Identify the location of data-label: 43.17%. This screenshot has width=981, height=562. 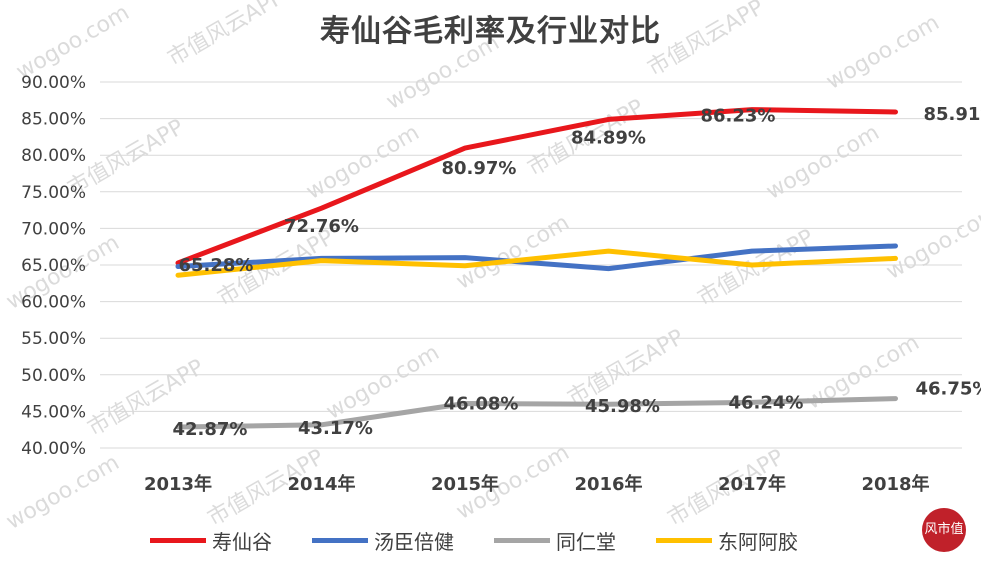
(335, 428).